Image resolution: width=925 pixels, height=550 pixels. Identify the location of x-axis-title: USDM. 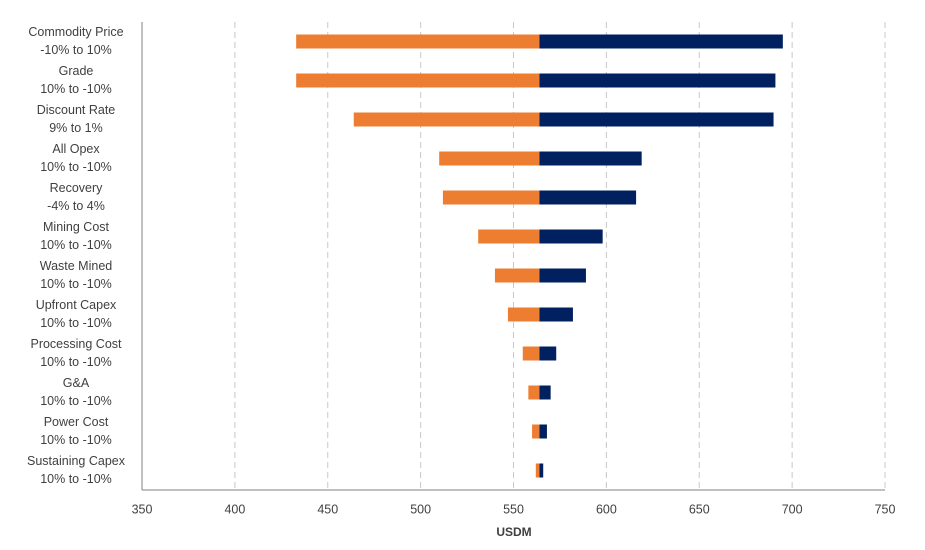
(513, 532).